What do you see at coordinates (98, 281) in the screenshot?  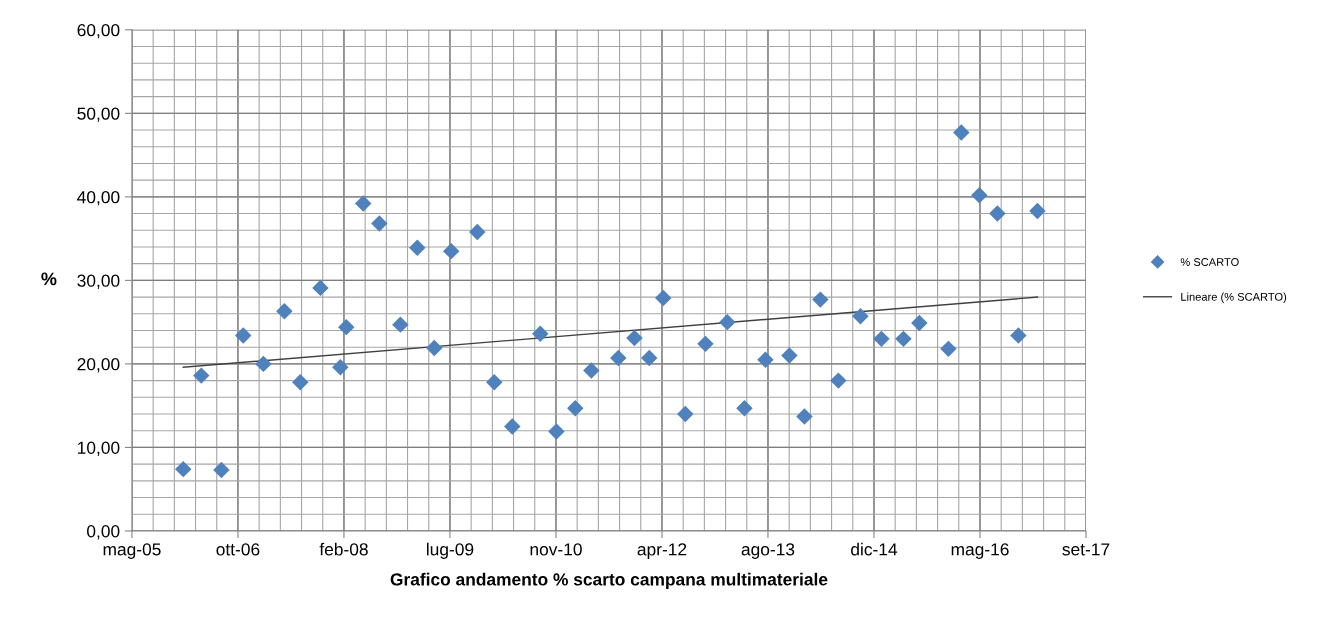 I see `y-tick-label: 30,00` at bounding box center [98, 281].